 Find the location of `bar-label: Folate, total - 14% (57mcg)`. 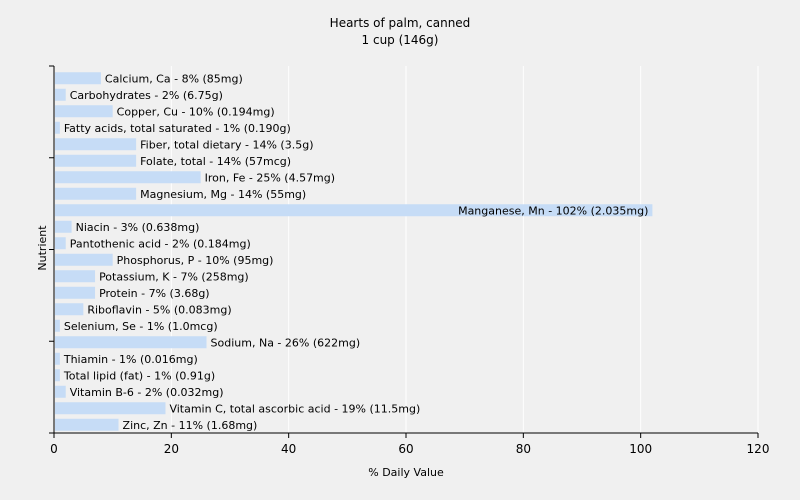

bar-label: Folate, total - 14% (57mcg) is located at coordinates (215, 161).